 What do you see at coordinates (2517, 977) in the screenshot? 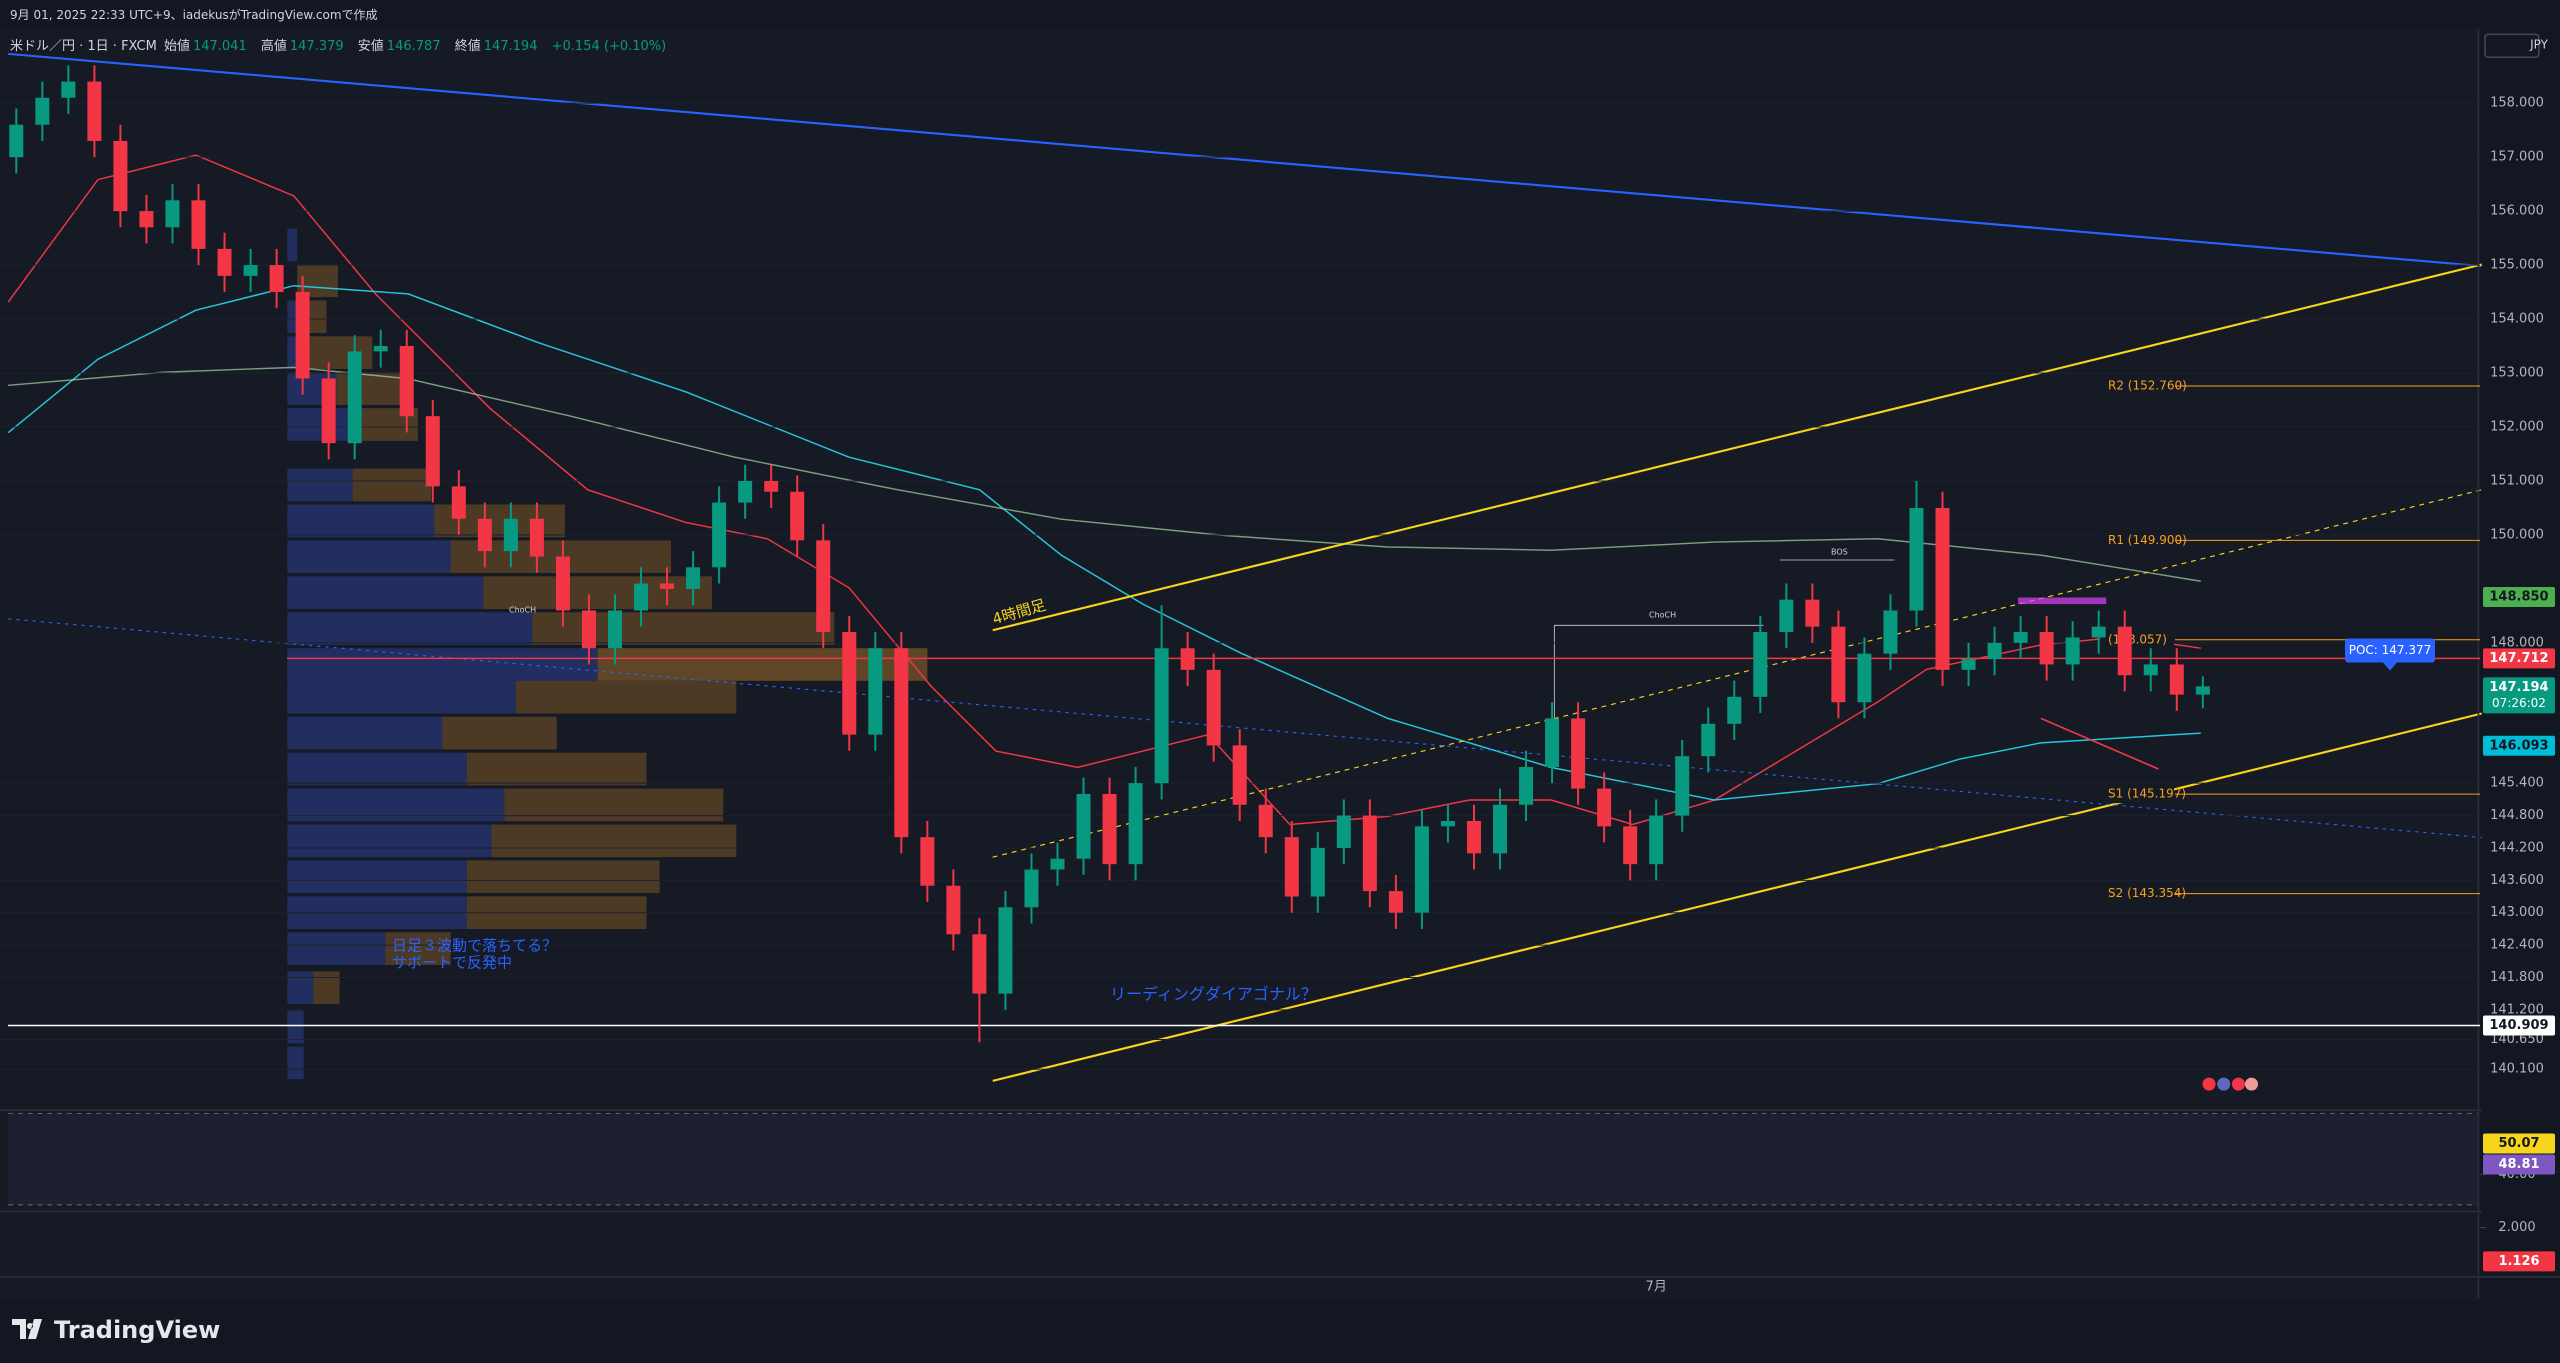
I see `y-tick-label: 141.800` at bounding box center [2517, 977].